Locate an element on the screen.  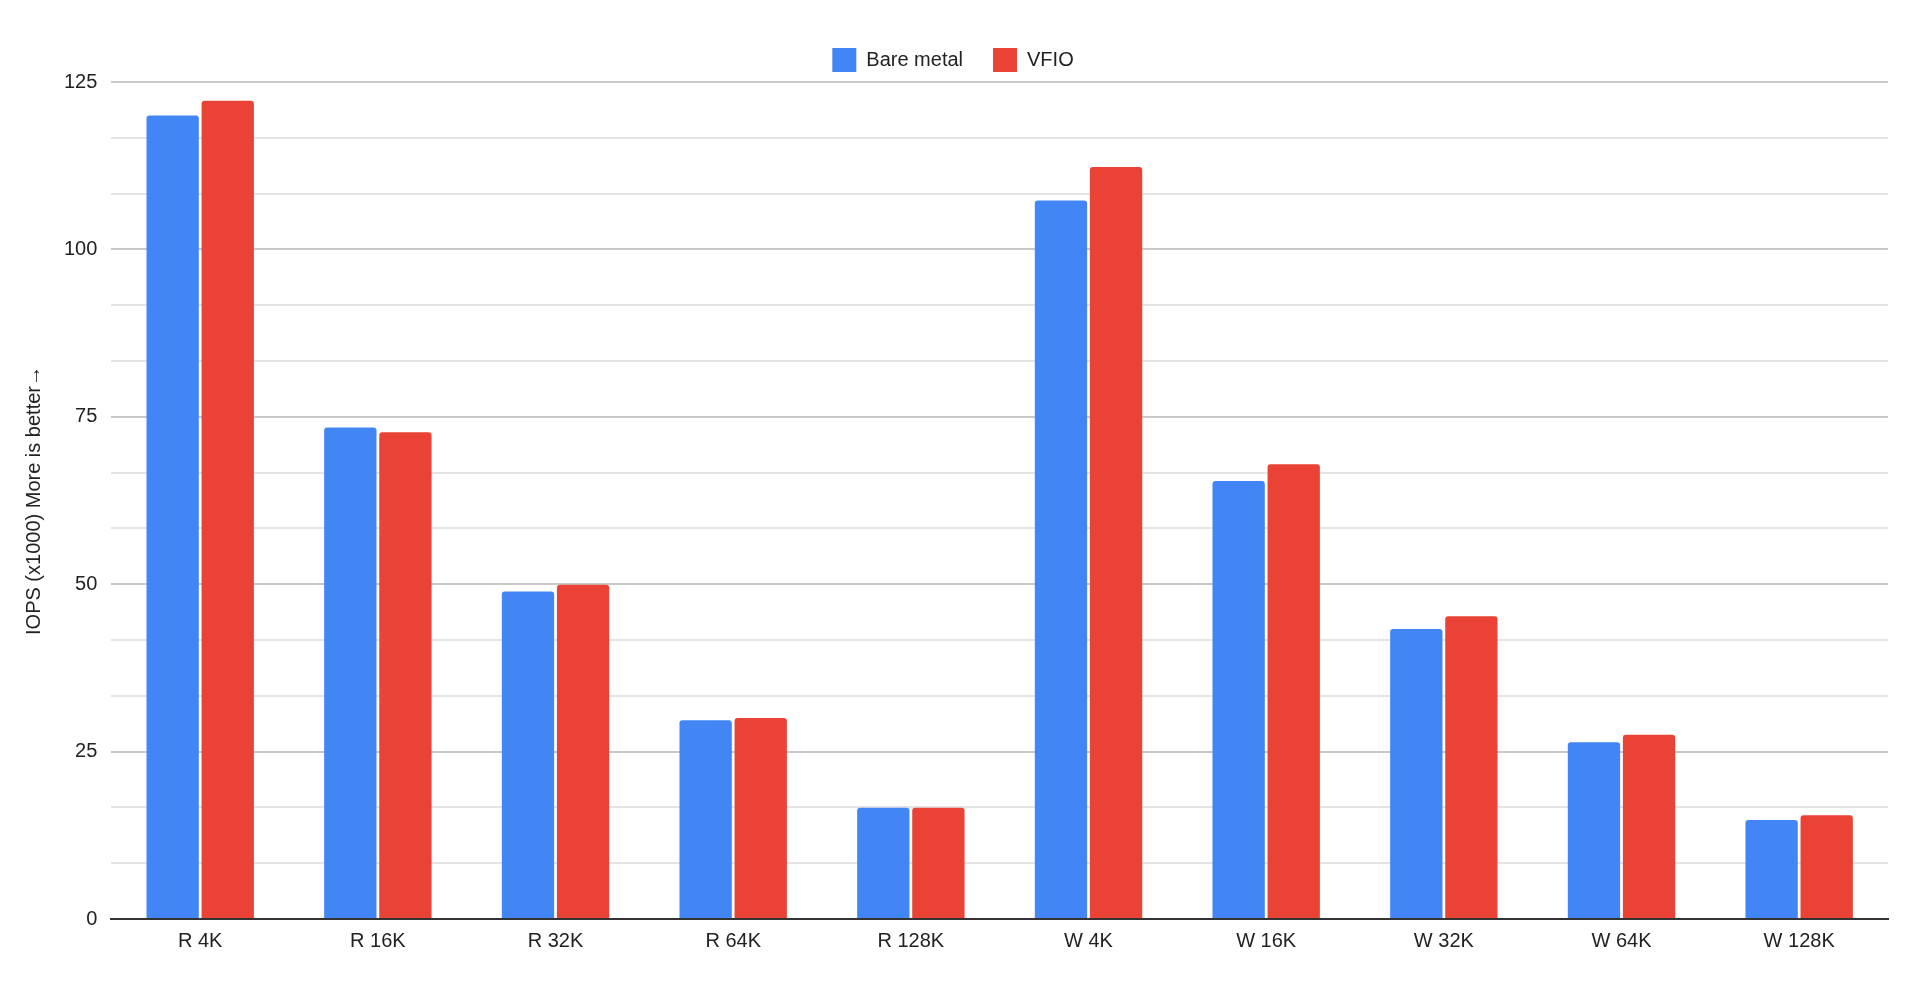
legend-label: Bare metal is located at coordinates (915, 58).